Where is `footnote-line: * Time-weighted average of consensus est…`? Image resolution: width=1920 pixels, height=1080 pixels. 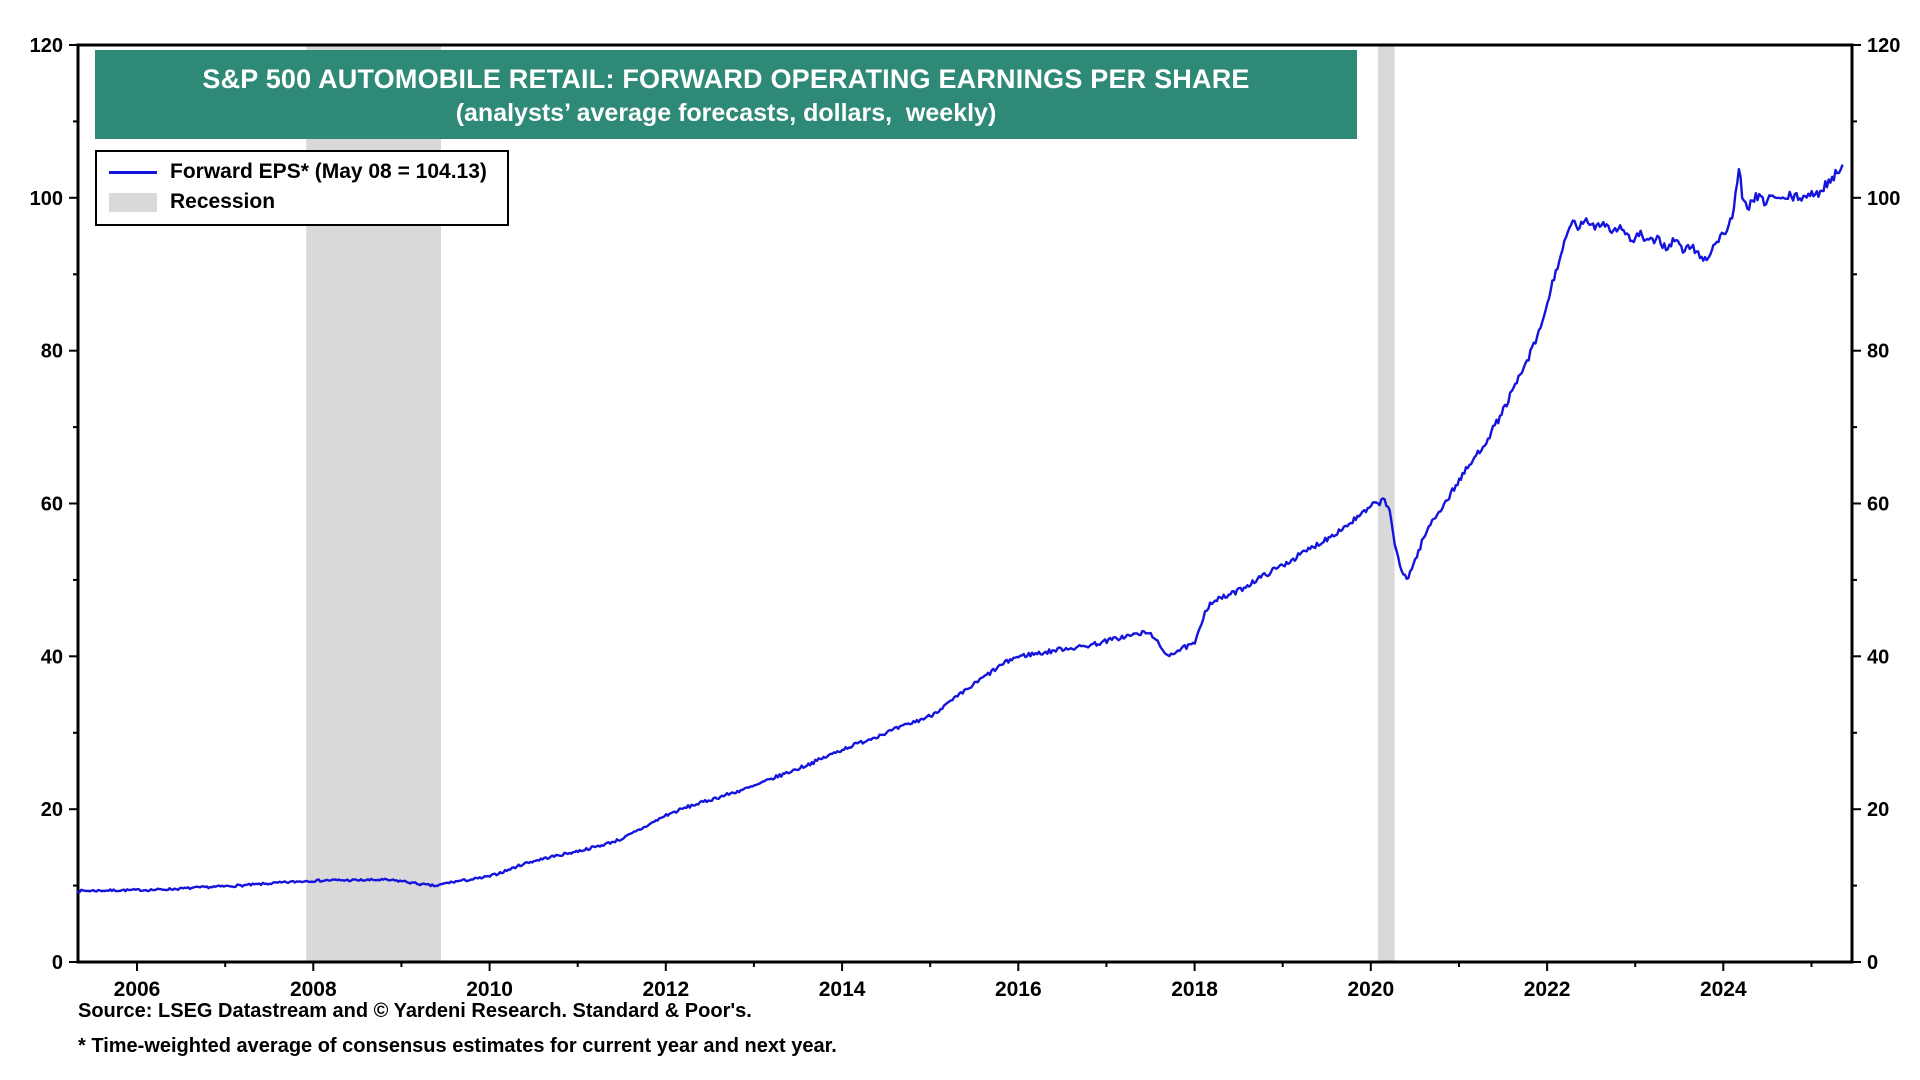
footnote-line: * Time-weighted average of consensus est… is located at coordinates (457, 1046).